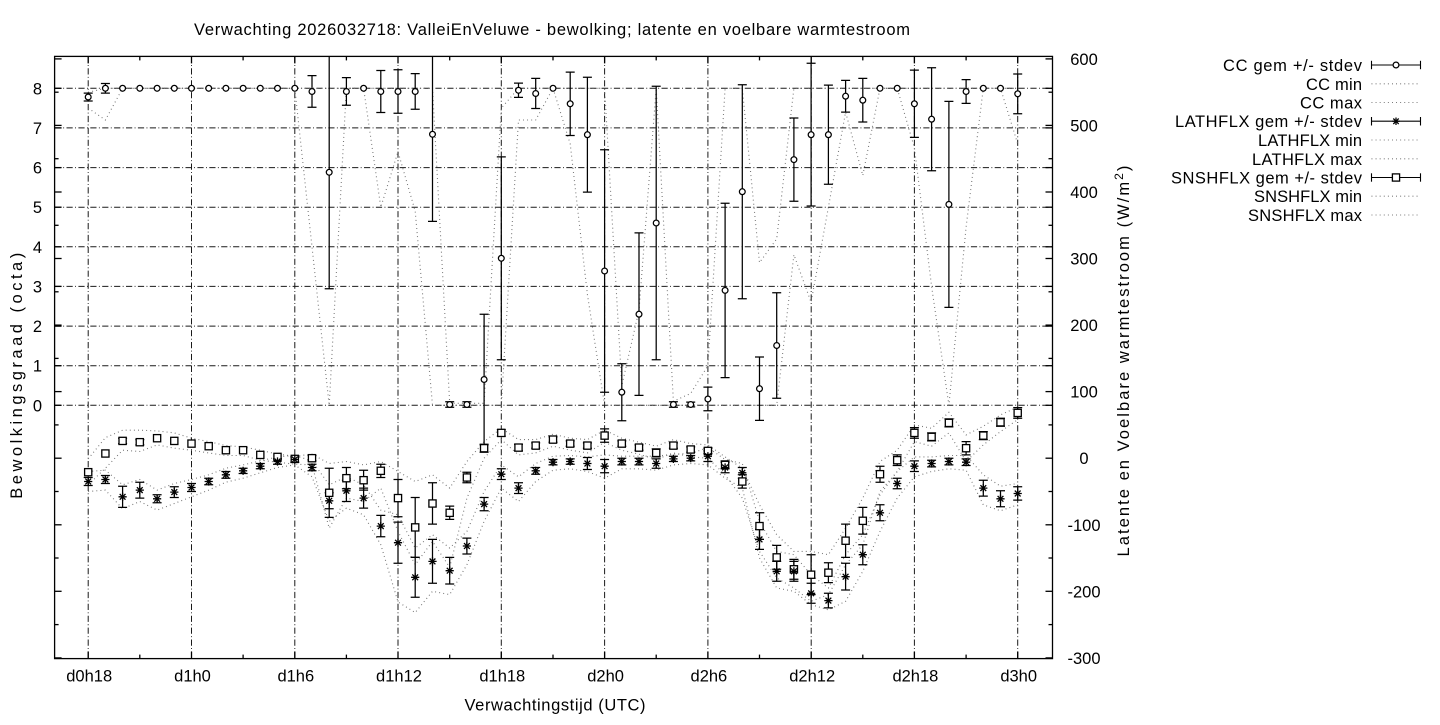  Describe the element at coordinates (1083, 659) in the screenshot. I see `svg-text: -300` at that location.